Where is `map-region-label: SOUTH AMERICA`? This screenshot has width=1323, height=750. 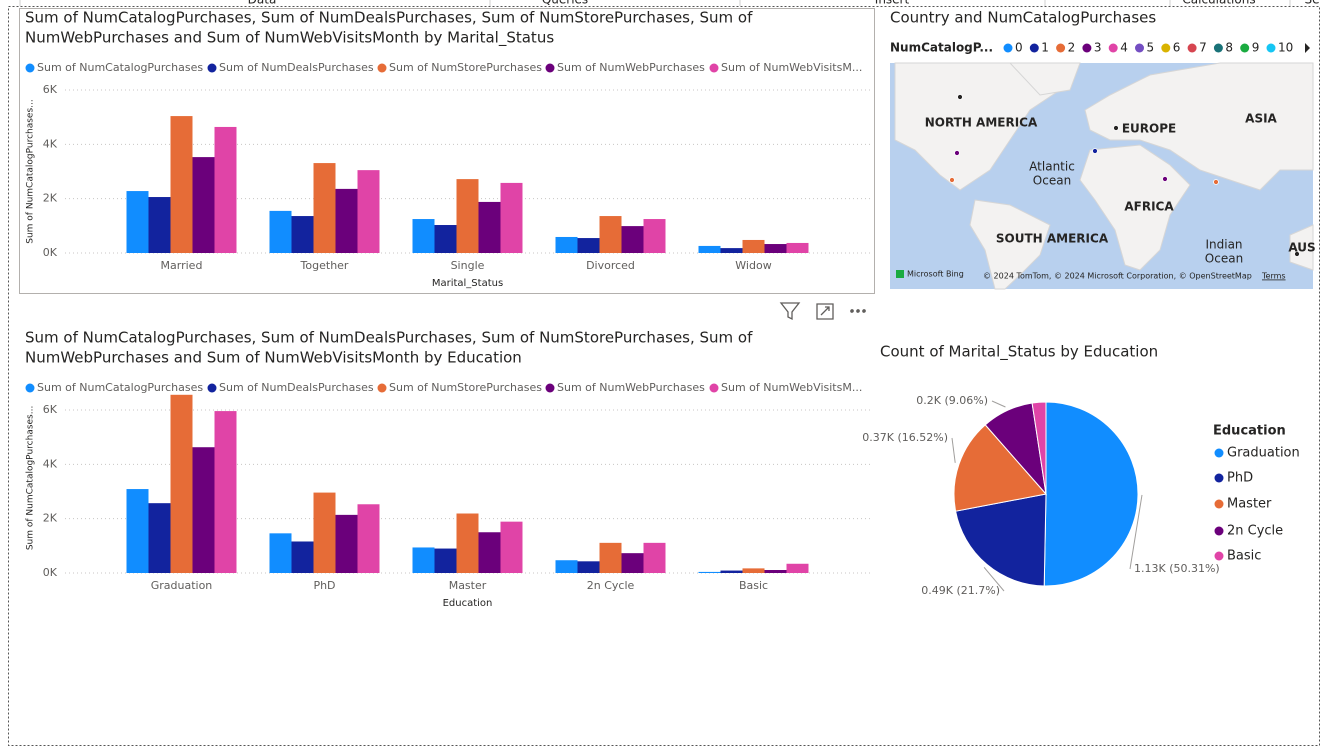
map-region-label: SOUTH AMERICA is located at coordinates (1052, 239).